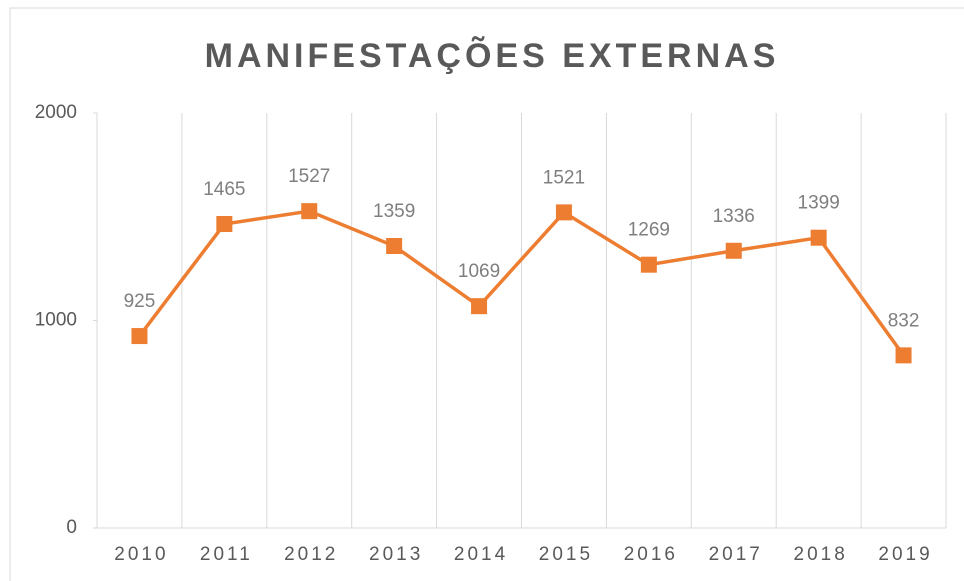 This screenshot has width=964, height=581. Describe the element at coordinates (311, 554) in the screenshot. I see `x-tick-label: 2012` at that location.